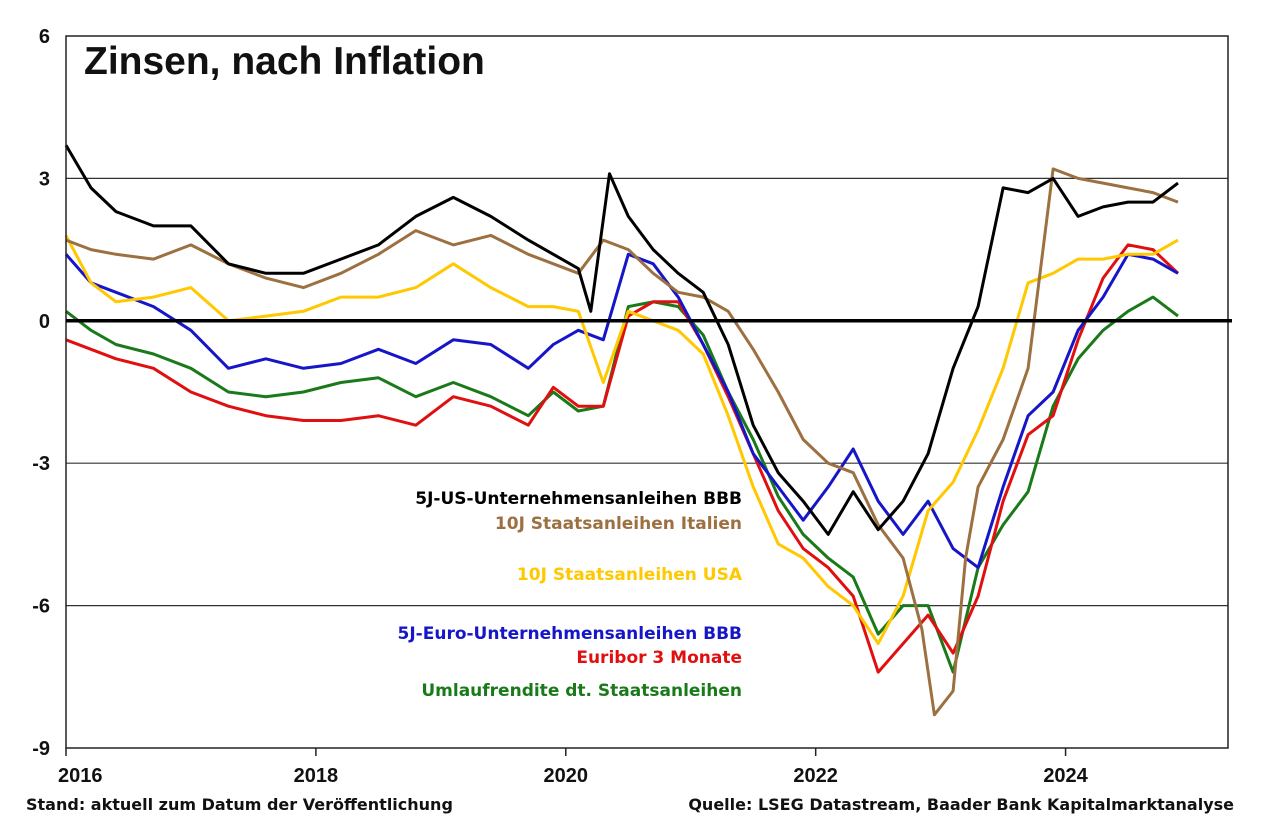 This screenshot has height=825, width=1280. Describe the element at coordinates (41, 393) in the screenshot. I see `y-axis-ticks: 6 3 0 -3 -6 -9` at that location.